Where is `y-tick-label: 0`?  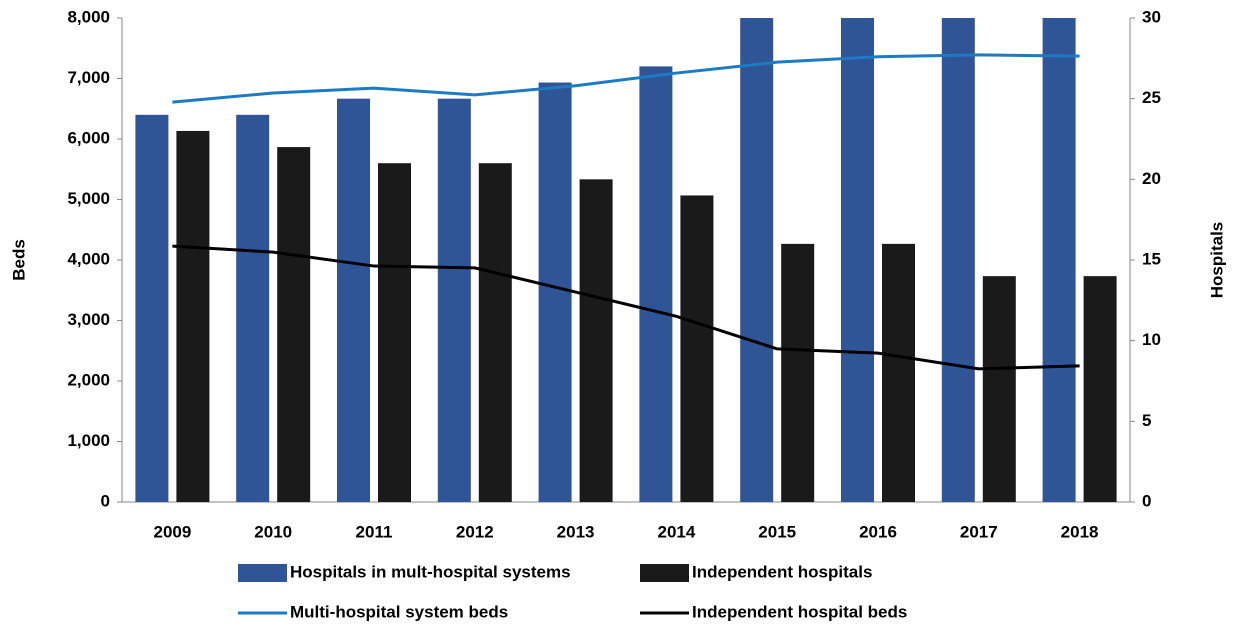 y-tick-label: 0 is located at coordinates (105, 500).